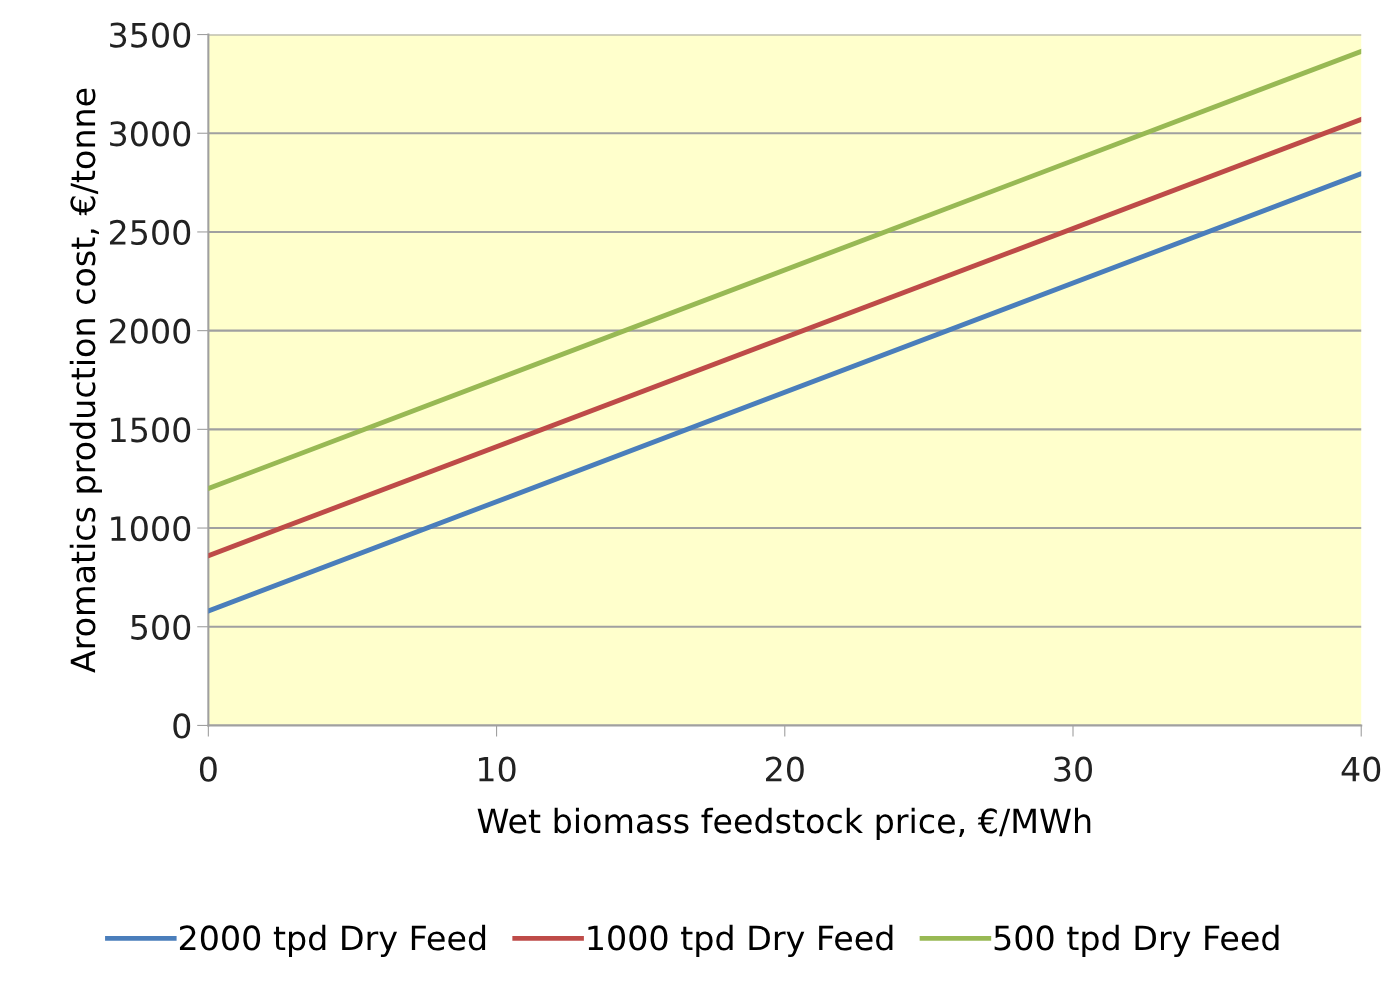  I want to click on x-tick-label: 30, so click(1073, 769).